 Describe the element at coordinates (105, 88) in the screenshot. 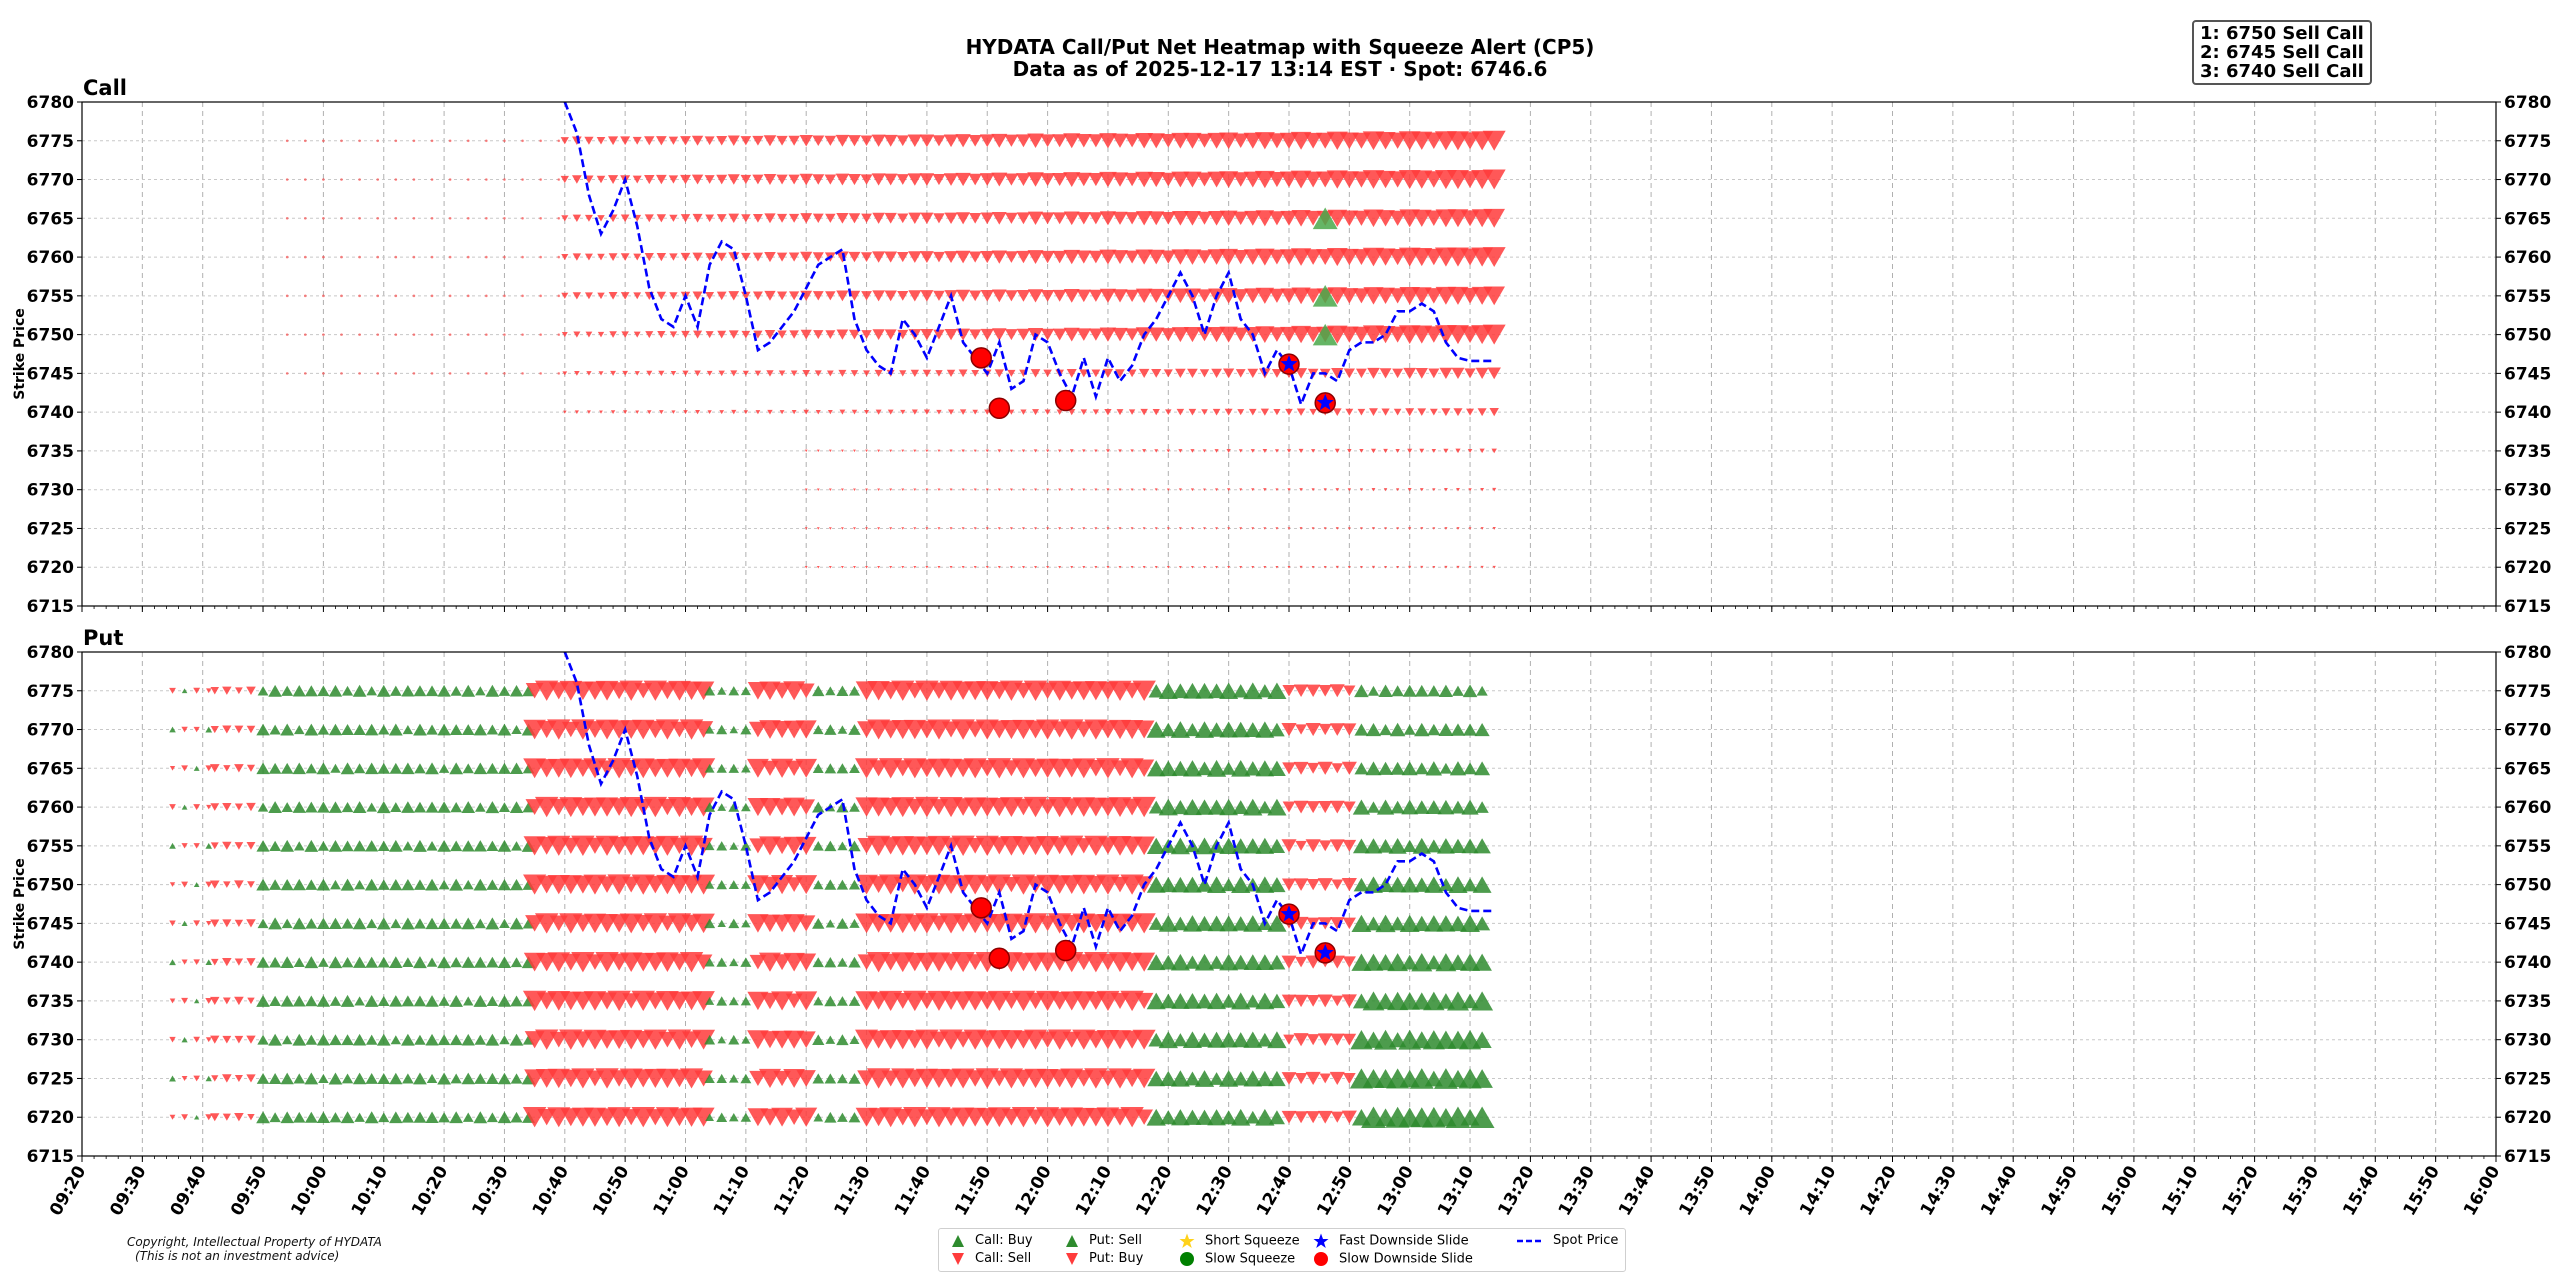

I see `panel-title: Call` at that location.